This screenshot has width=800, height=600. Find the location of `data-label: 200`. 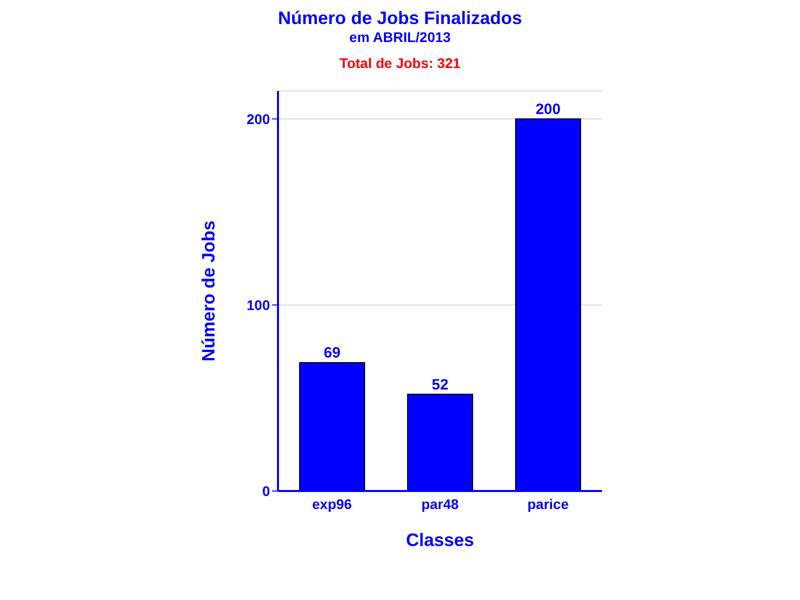

data-label: 200 is located at coordinates (548, 109).